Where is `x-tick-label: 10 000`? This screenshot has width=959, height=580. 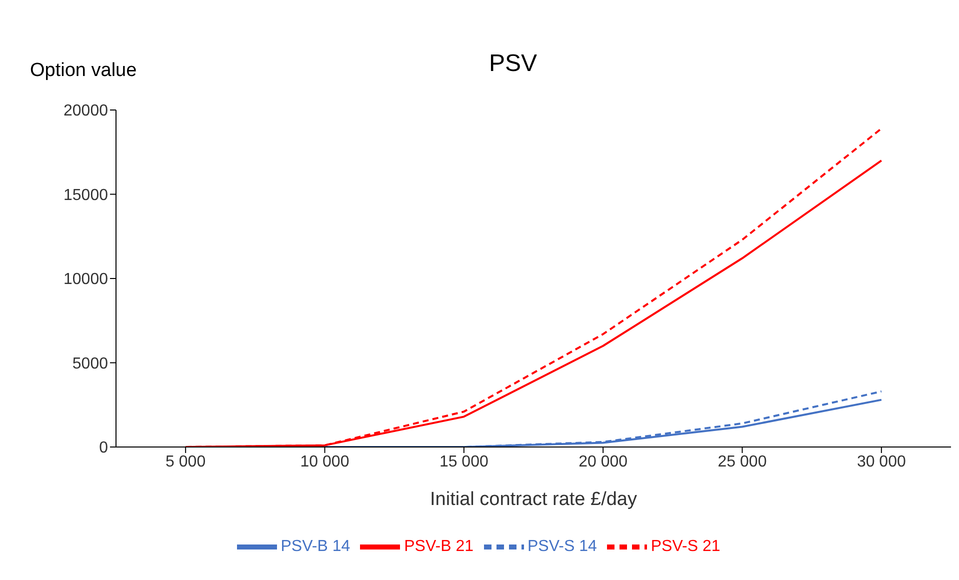 x-tick-label: 10 000 is located at coordinates (325, 461).